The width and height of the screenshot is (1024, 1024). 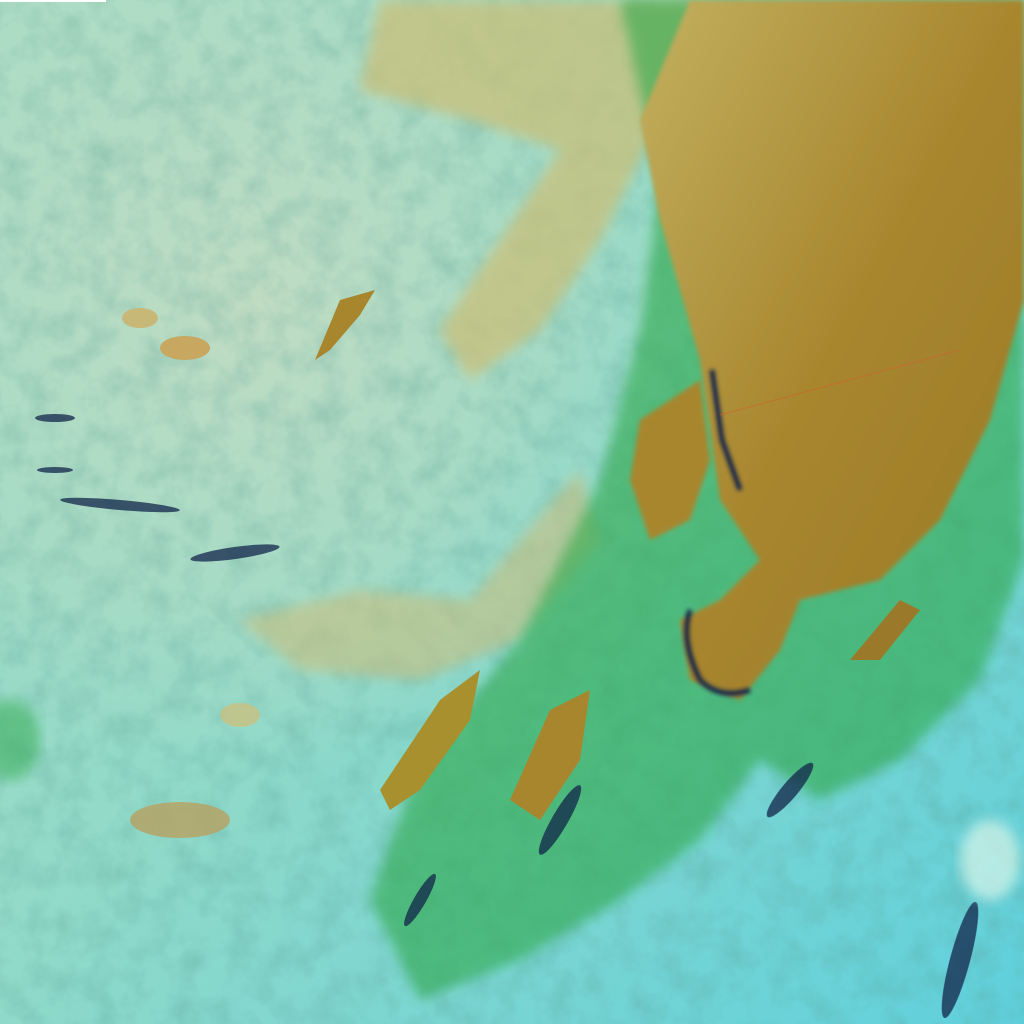 I want to click on bright-patch, so click(x=990, y=860).